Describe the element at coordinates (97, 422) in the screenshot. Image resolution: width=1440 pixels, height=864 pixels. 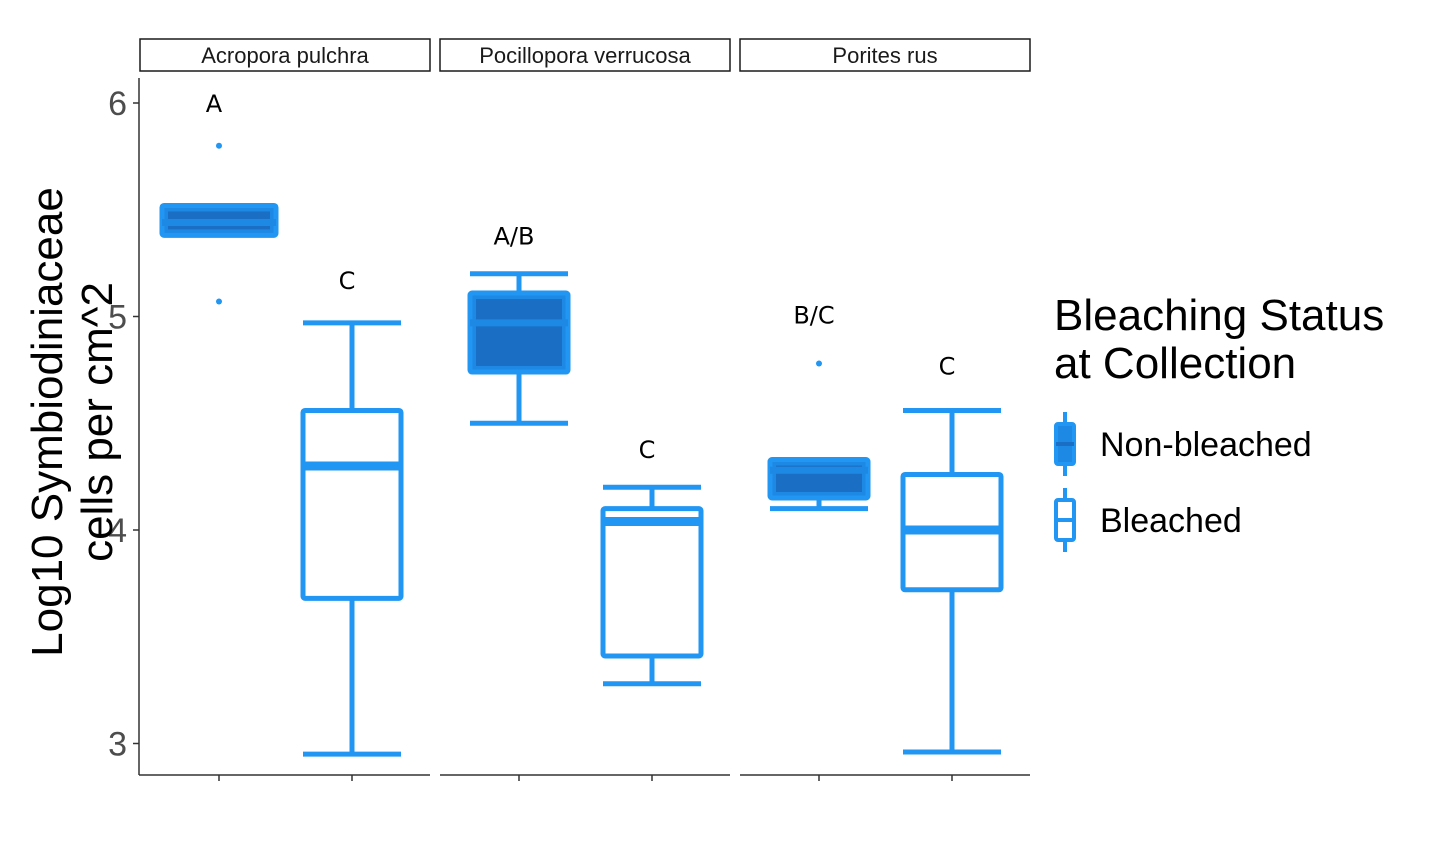
I see `y-axis-title-line: cells per cm^2` at that location.